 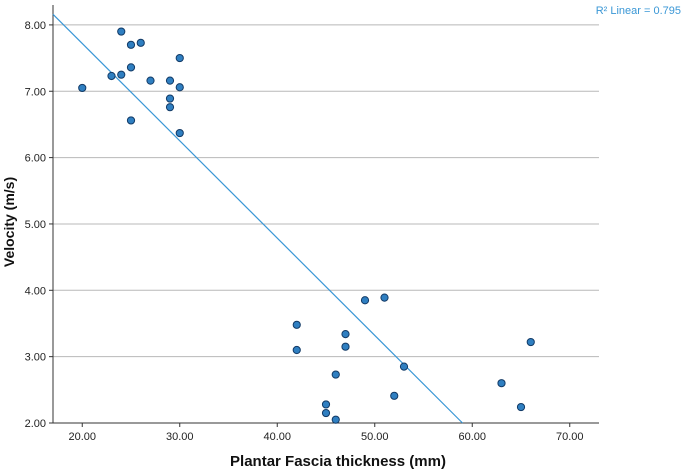 I want to click on y-tick-label: 4.00, so click(x=35, y=291).